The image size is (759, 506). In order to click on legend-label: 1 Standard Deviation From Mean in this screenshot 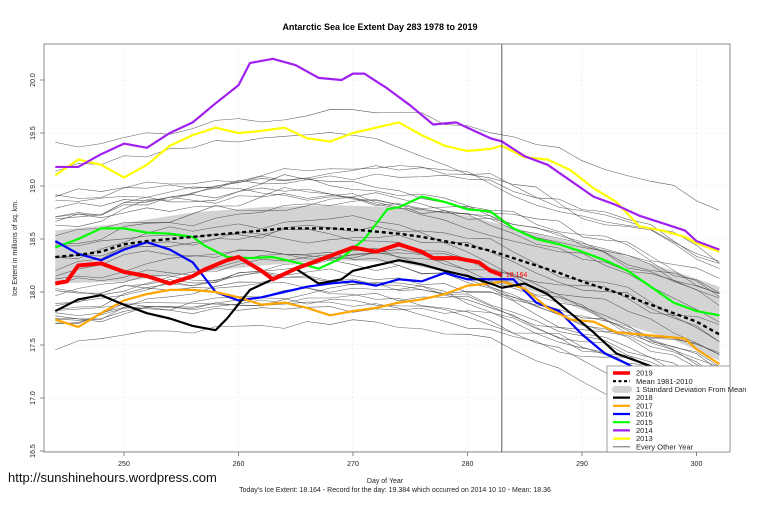, I will do `click(691, 389)`.